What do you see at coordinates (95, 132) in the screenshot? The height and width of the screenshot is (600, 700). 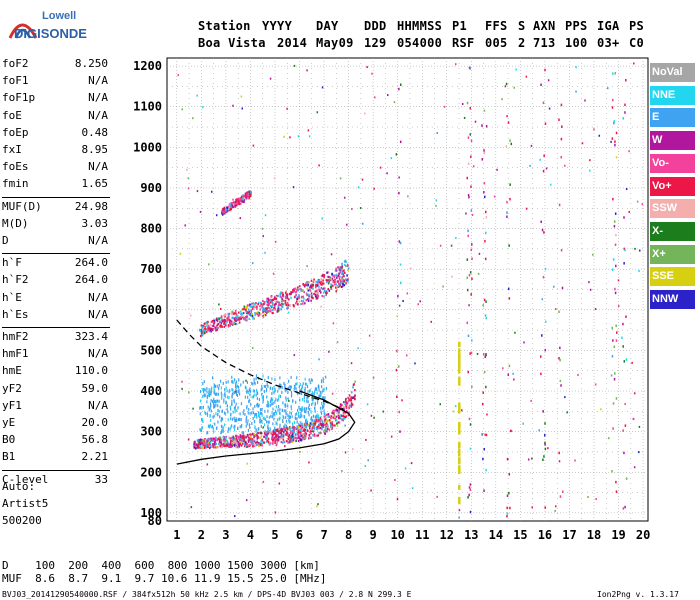 I see `param-value: 0.48` at bounding box center [95, 132].